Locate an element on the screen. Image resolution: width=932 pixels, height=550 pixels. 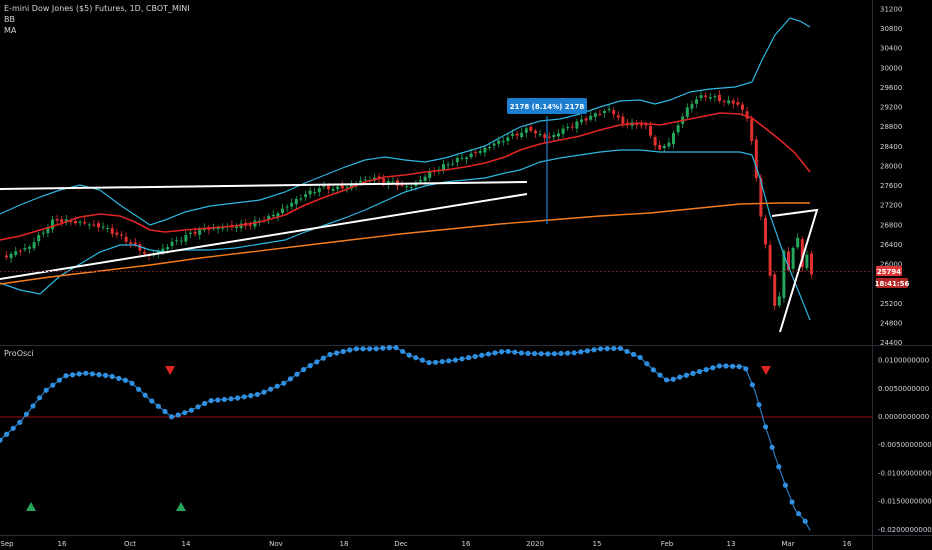
time-axis-label: Nov is located at coordinates (276, 544).